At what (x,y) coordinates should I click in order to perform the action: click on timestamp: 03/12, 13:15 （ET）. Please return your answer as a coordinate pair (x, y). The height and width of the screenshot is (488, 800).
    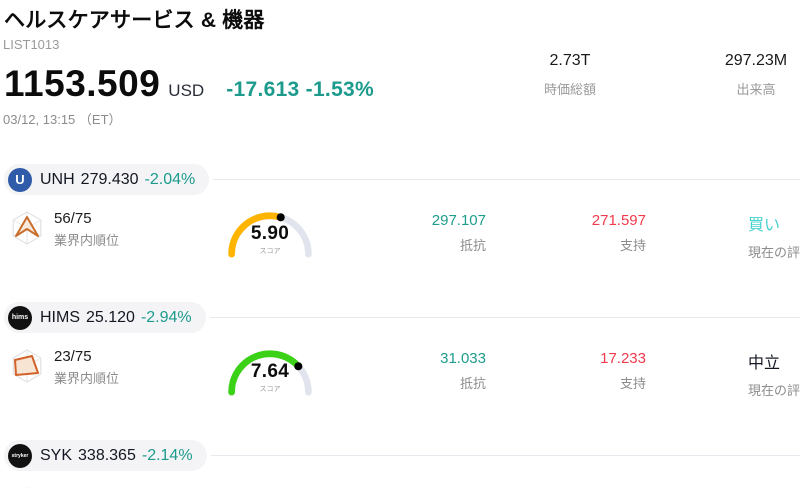
    Looking at the image, I should click on (62, 119).